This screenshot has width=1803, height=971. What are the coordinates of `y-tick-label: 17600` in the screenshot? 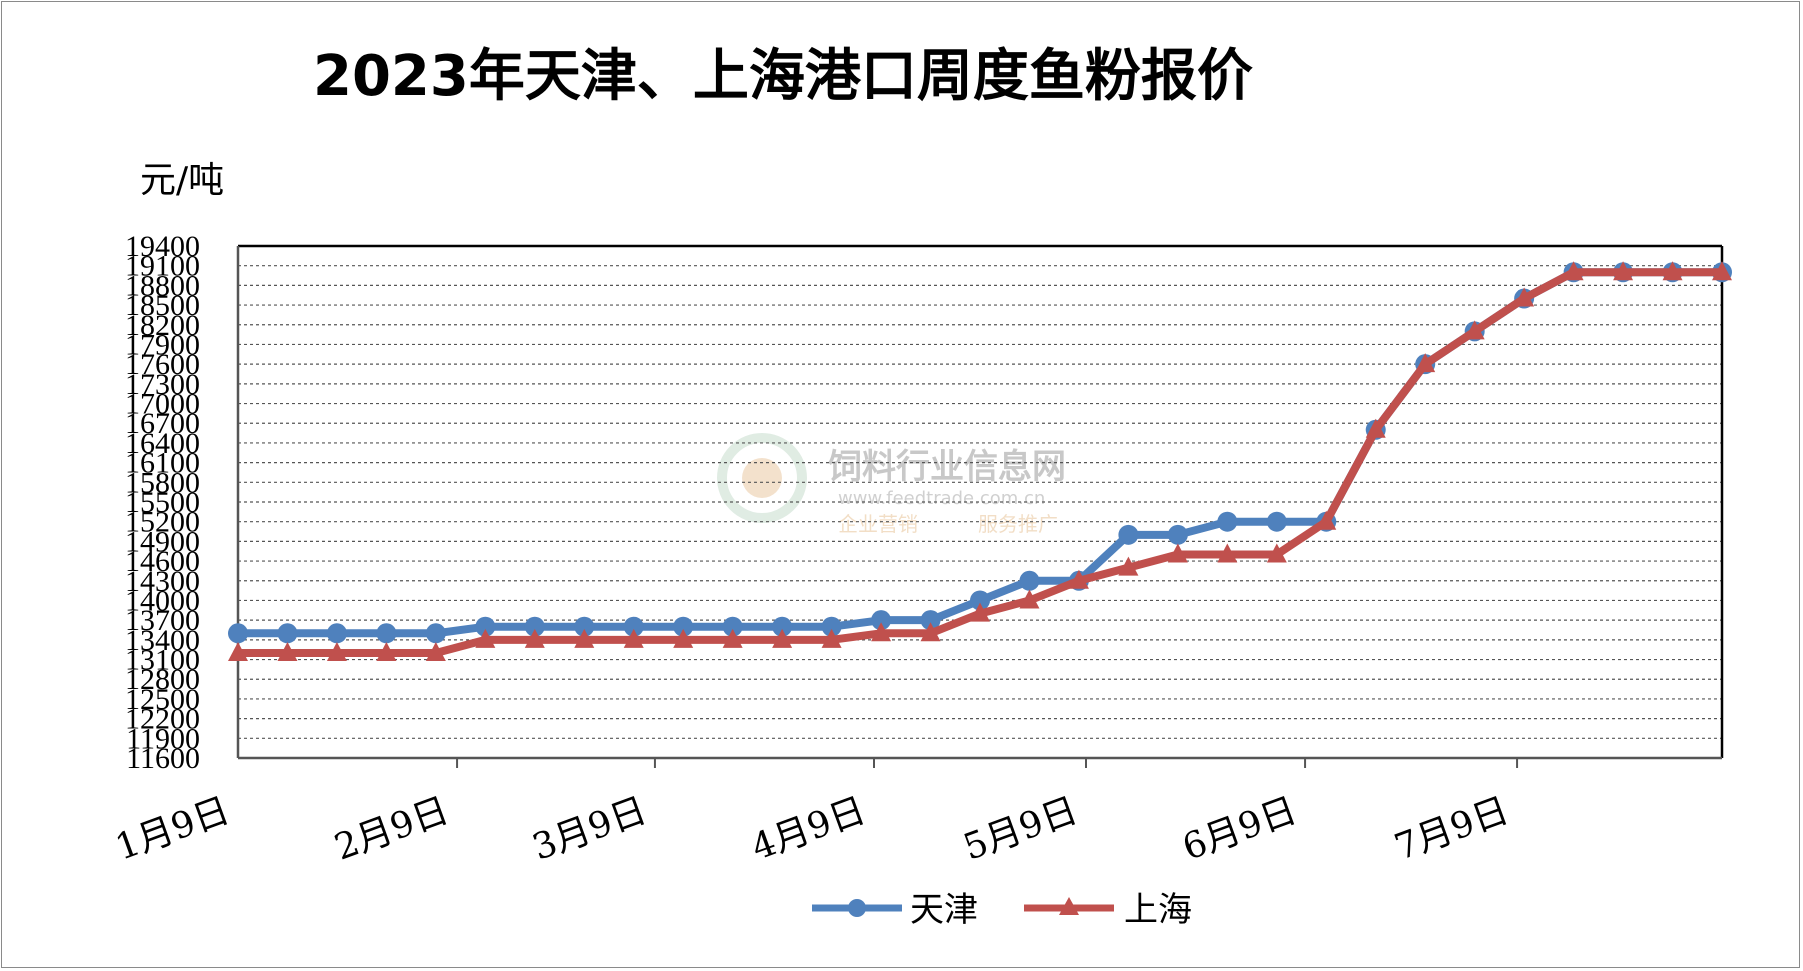 It's located at (162, 364).